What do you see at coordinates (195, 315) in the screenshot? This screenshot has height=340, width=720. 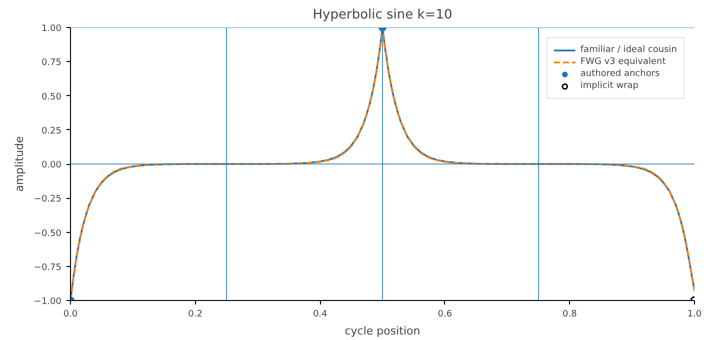 I see `x-tick-label: 0.2` at bounding box center [195, 315].